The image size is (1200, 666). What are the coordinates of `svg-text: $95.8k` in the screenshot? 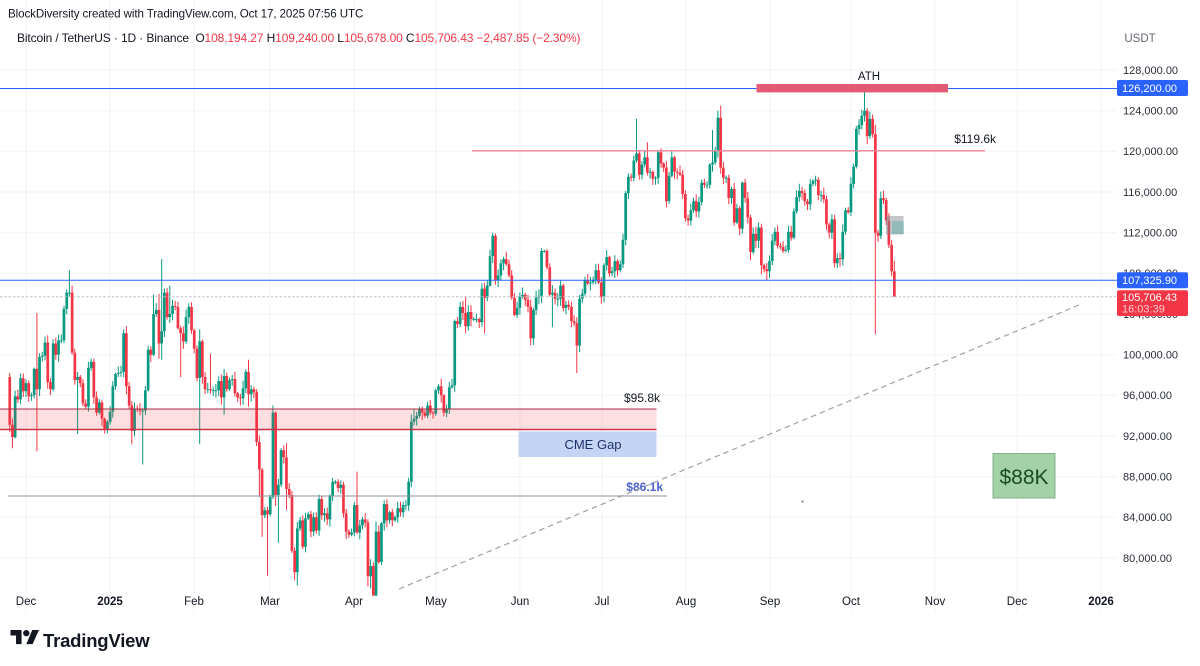 It's located at (642, 398).